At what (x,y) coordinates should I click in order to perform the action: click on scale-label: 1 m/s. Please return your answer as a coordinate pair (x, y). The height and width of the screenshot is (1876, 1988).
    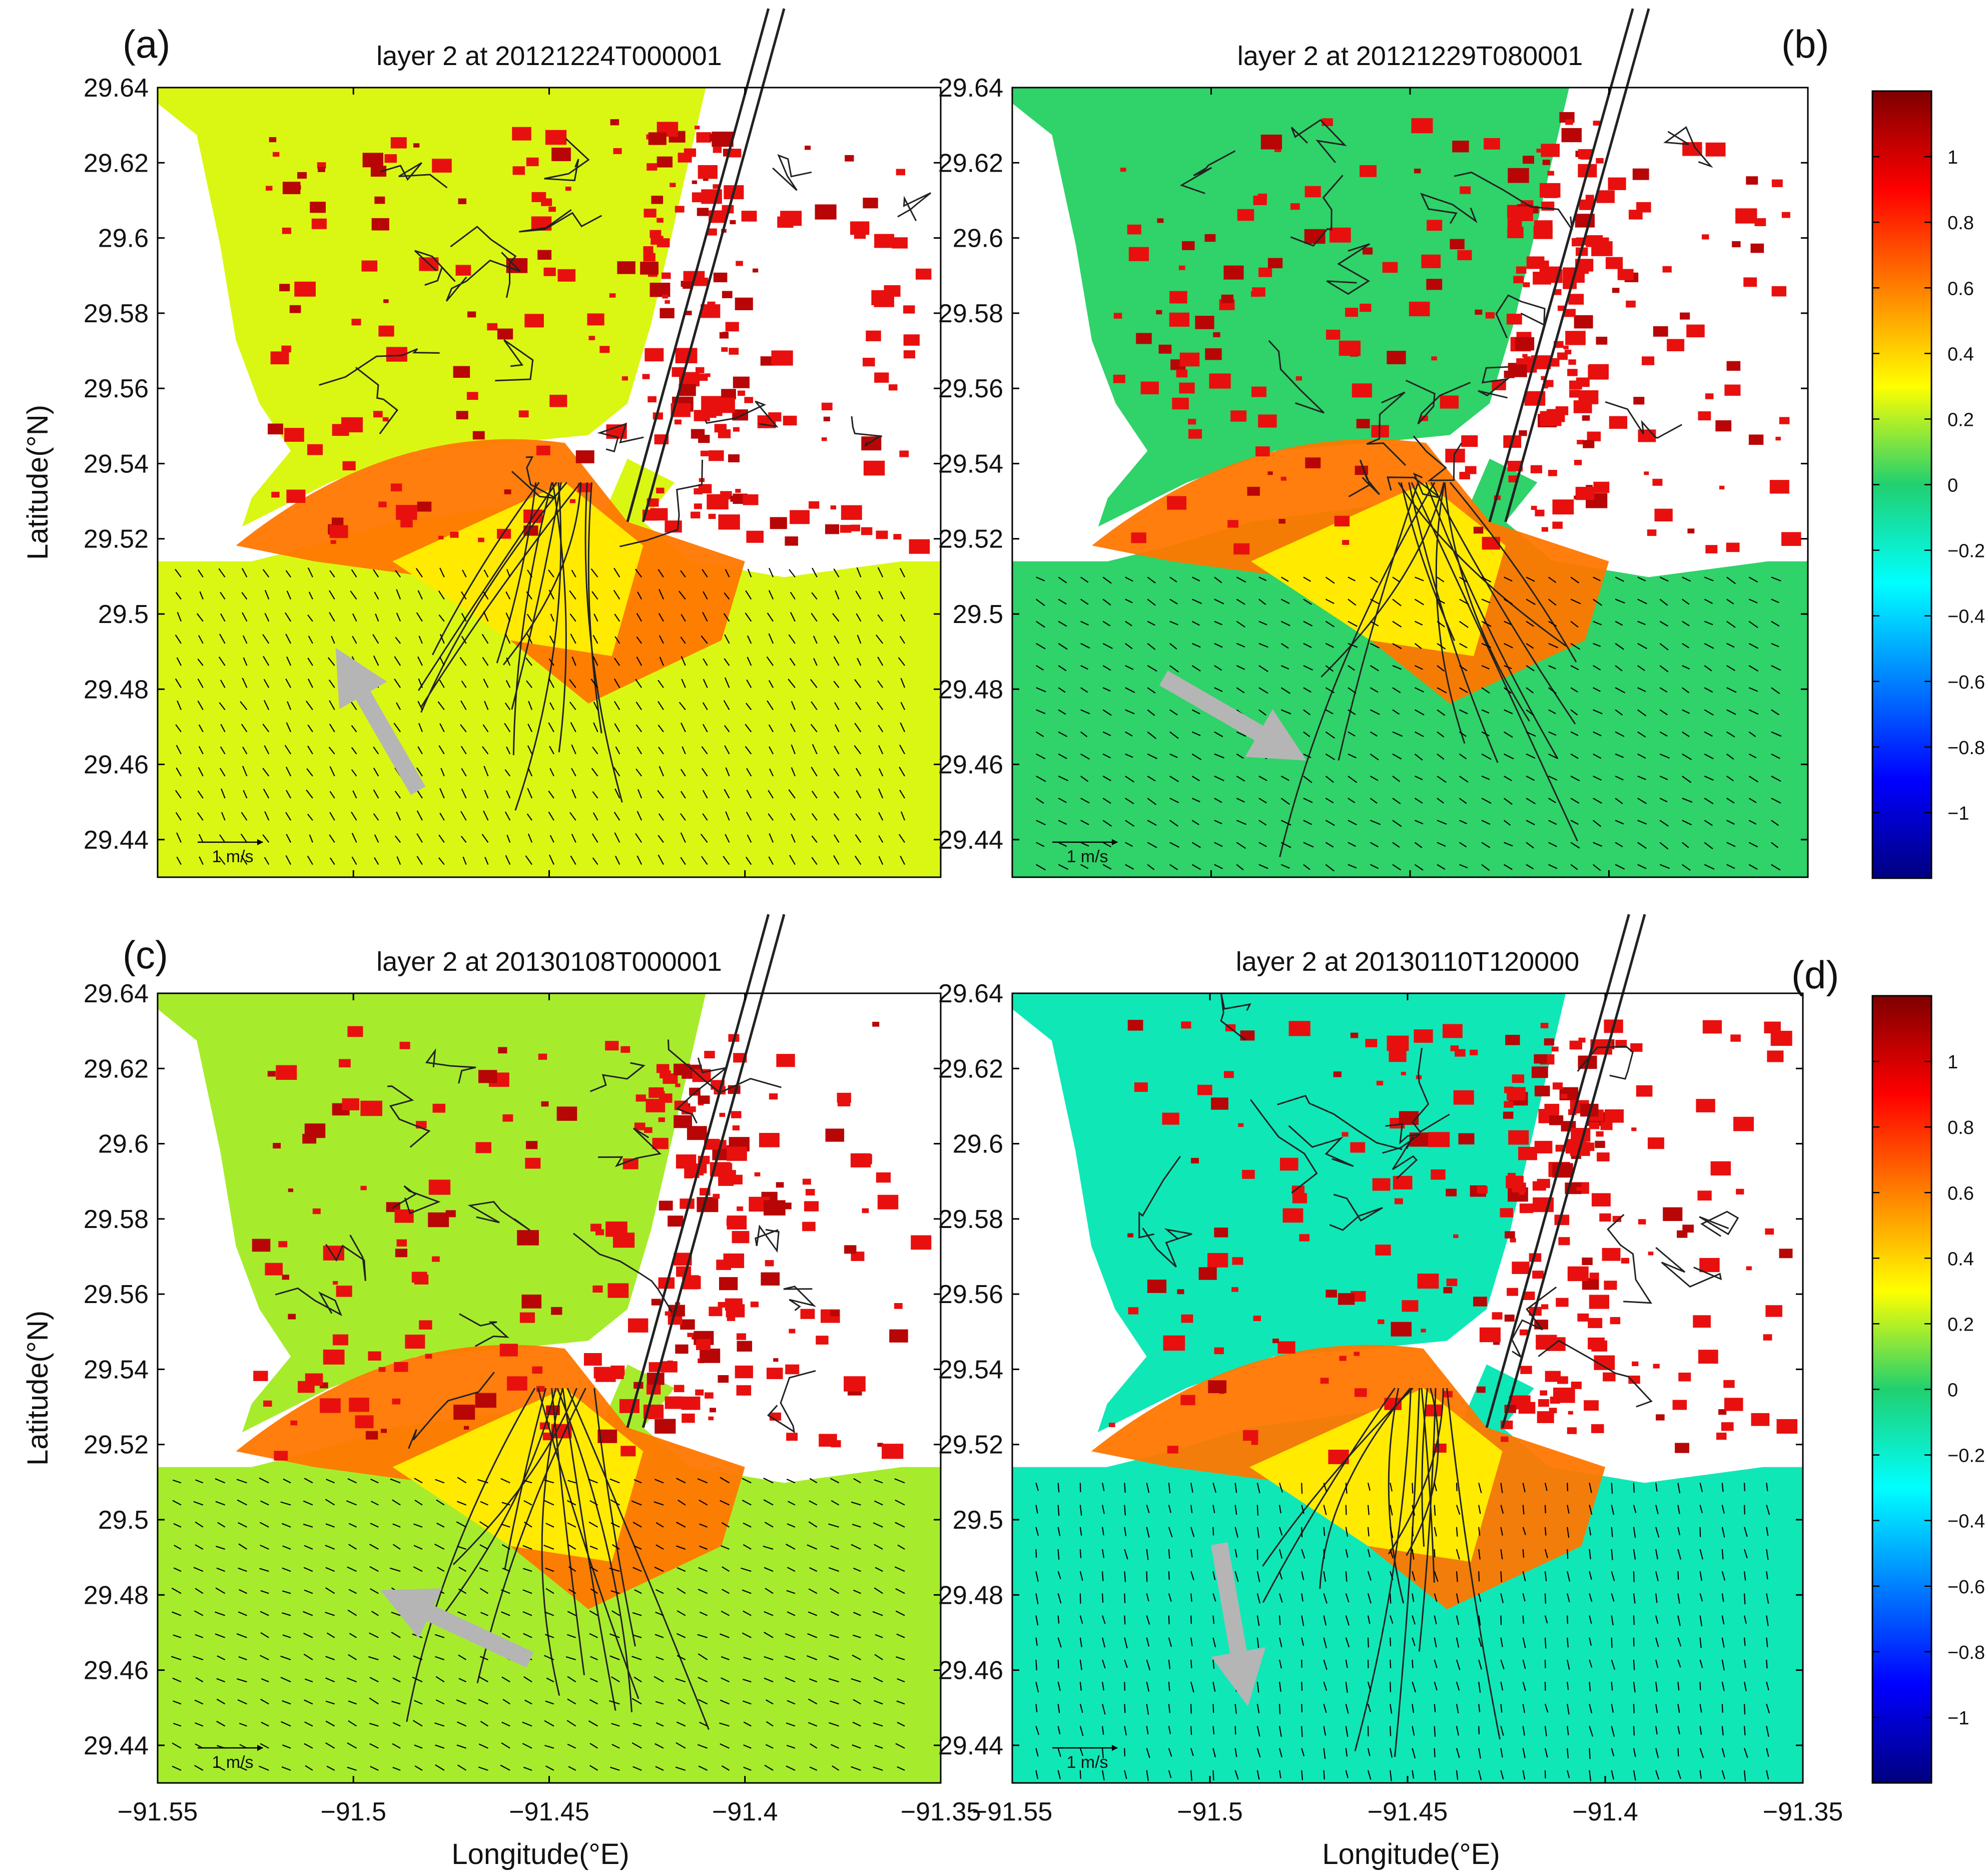
    Looking at the image, I should click on (1087, 856).